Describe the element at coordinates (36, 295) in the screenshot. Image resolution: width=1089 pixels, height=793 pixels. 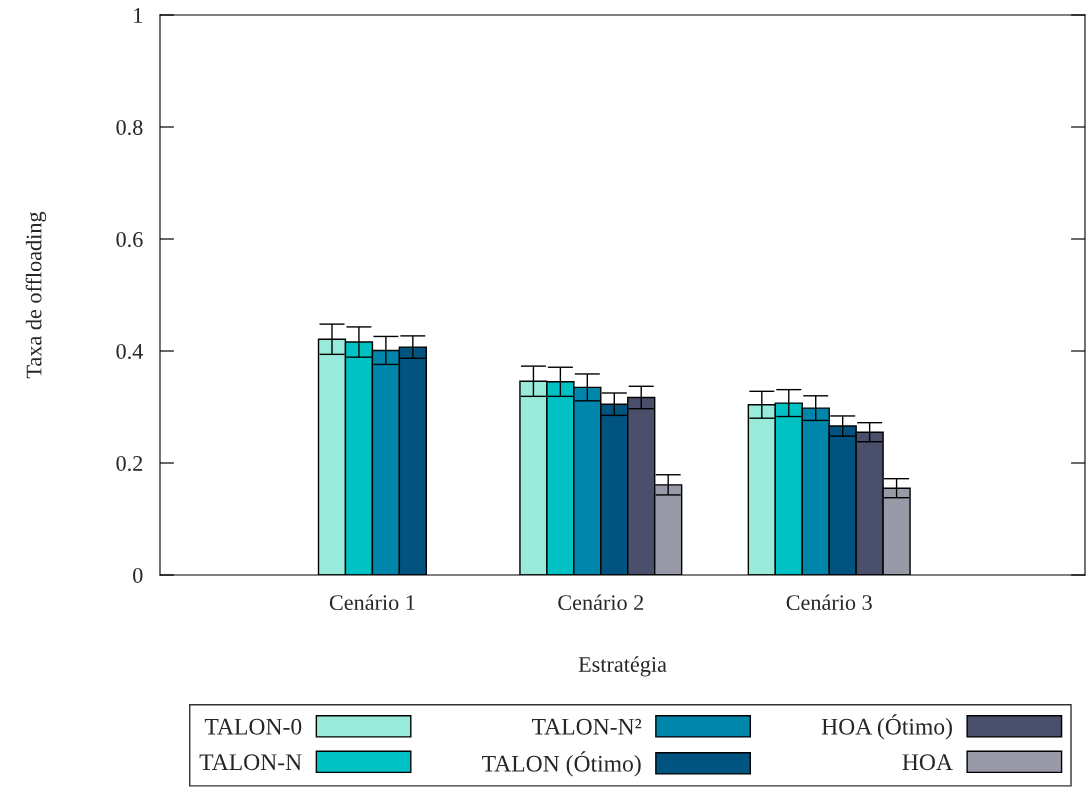
I see `y-axis-title: Taxa de offloading` at that location.